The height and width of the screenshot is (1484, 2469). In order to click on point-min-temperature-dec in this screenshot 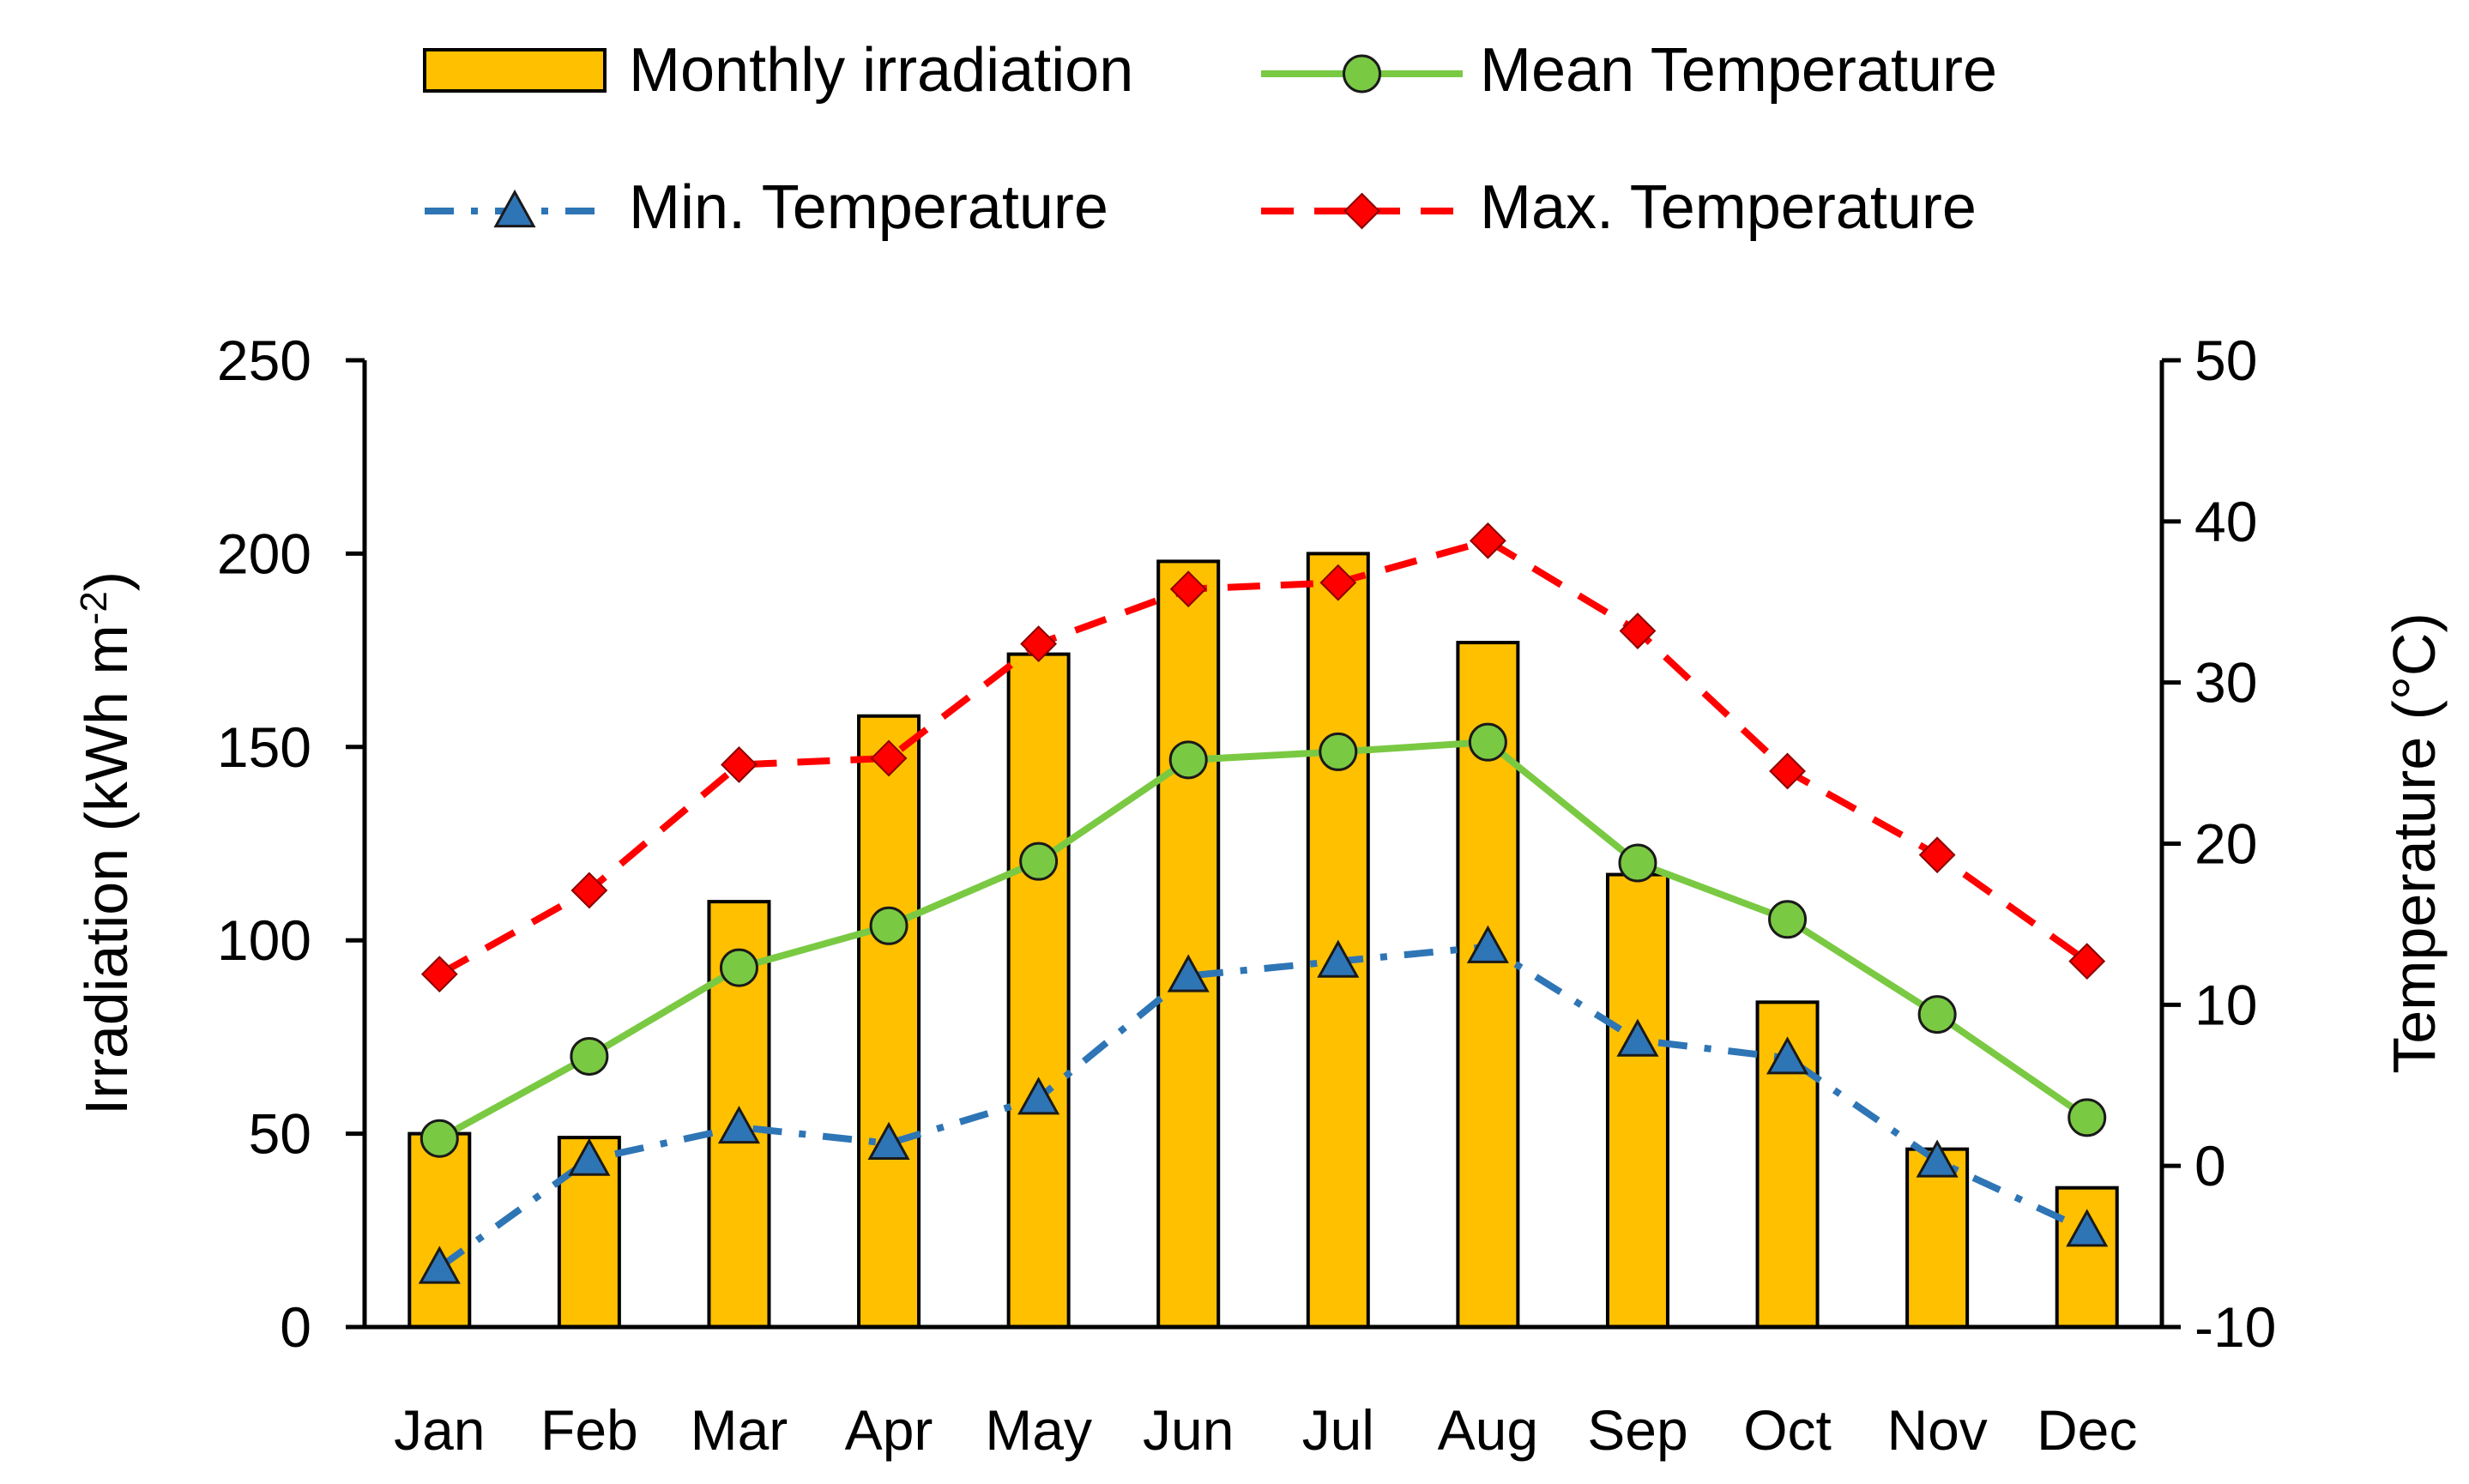, I will do `click(2087, 1228)`.